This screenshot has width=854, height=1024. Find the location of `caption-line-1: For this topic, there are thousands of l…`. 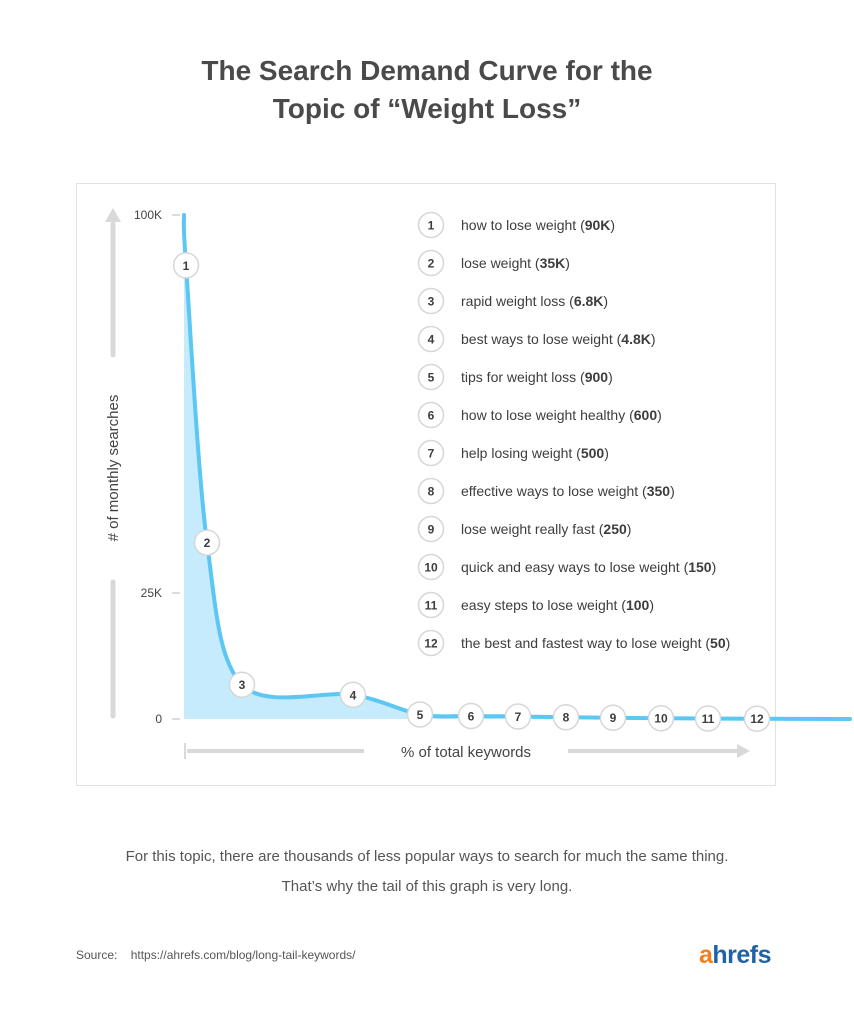

caption-line-1: For this topic, there are thousands of l… is located at coordinates (427, 856).